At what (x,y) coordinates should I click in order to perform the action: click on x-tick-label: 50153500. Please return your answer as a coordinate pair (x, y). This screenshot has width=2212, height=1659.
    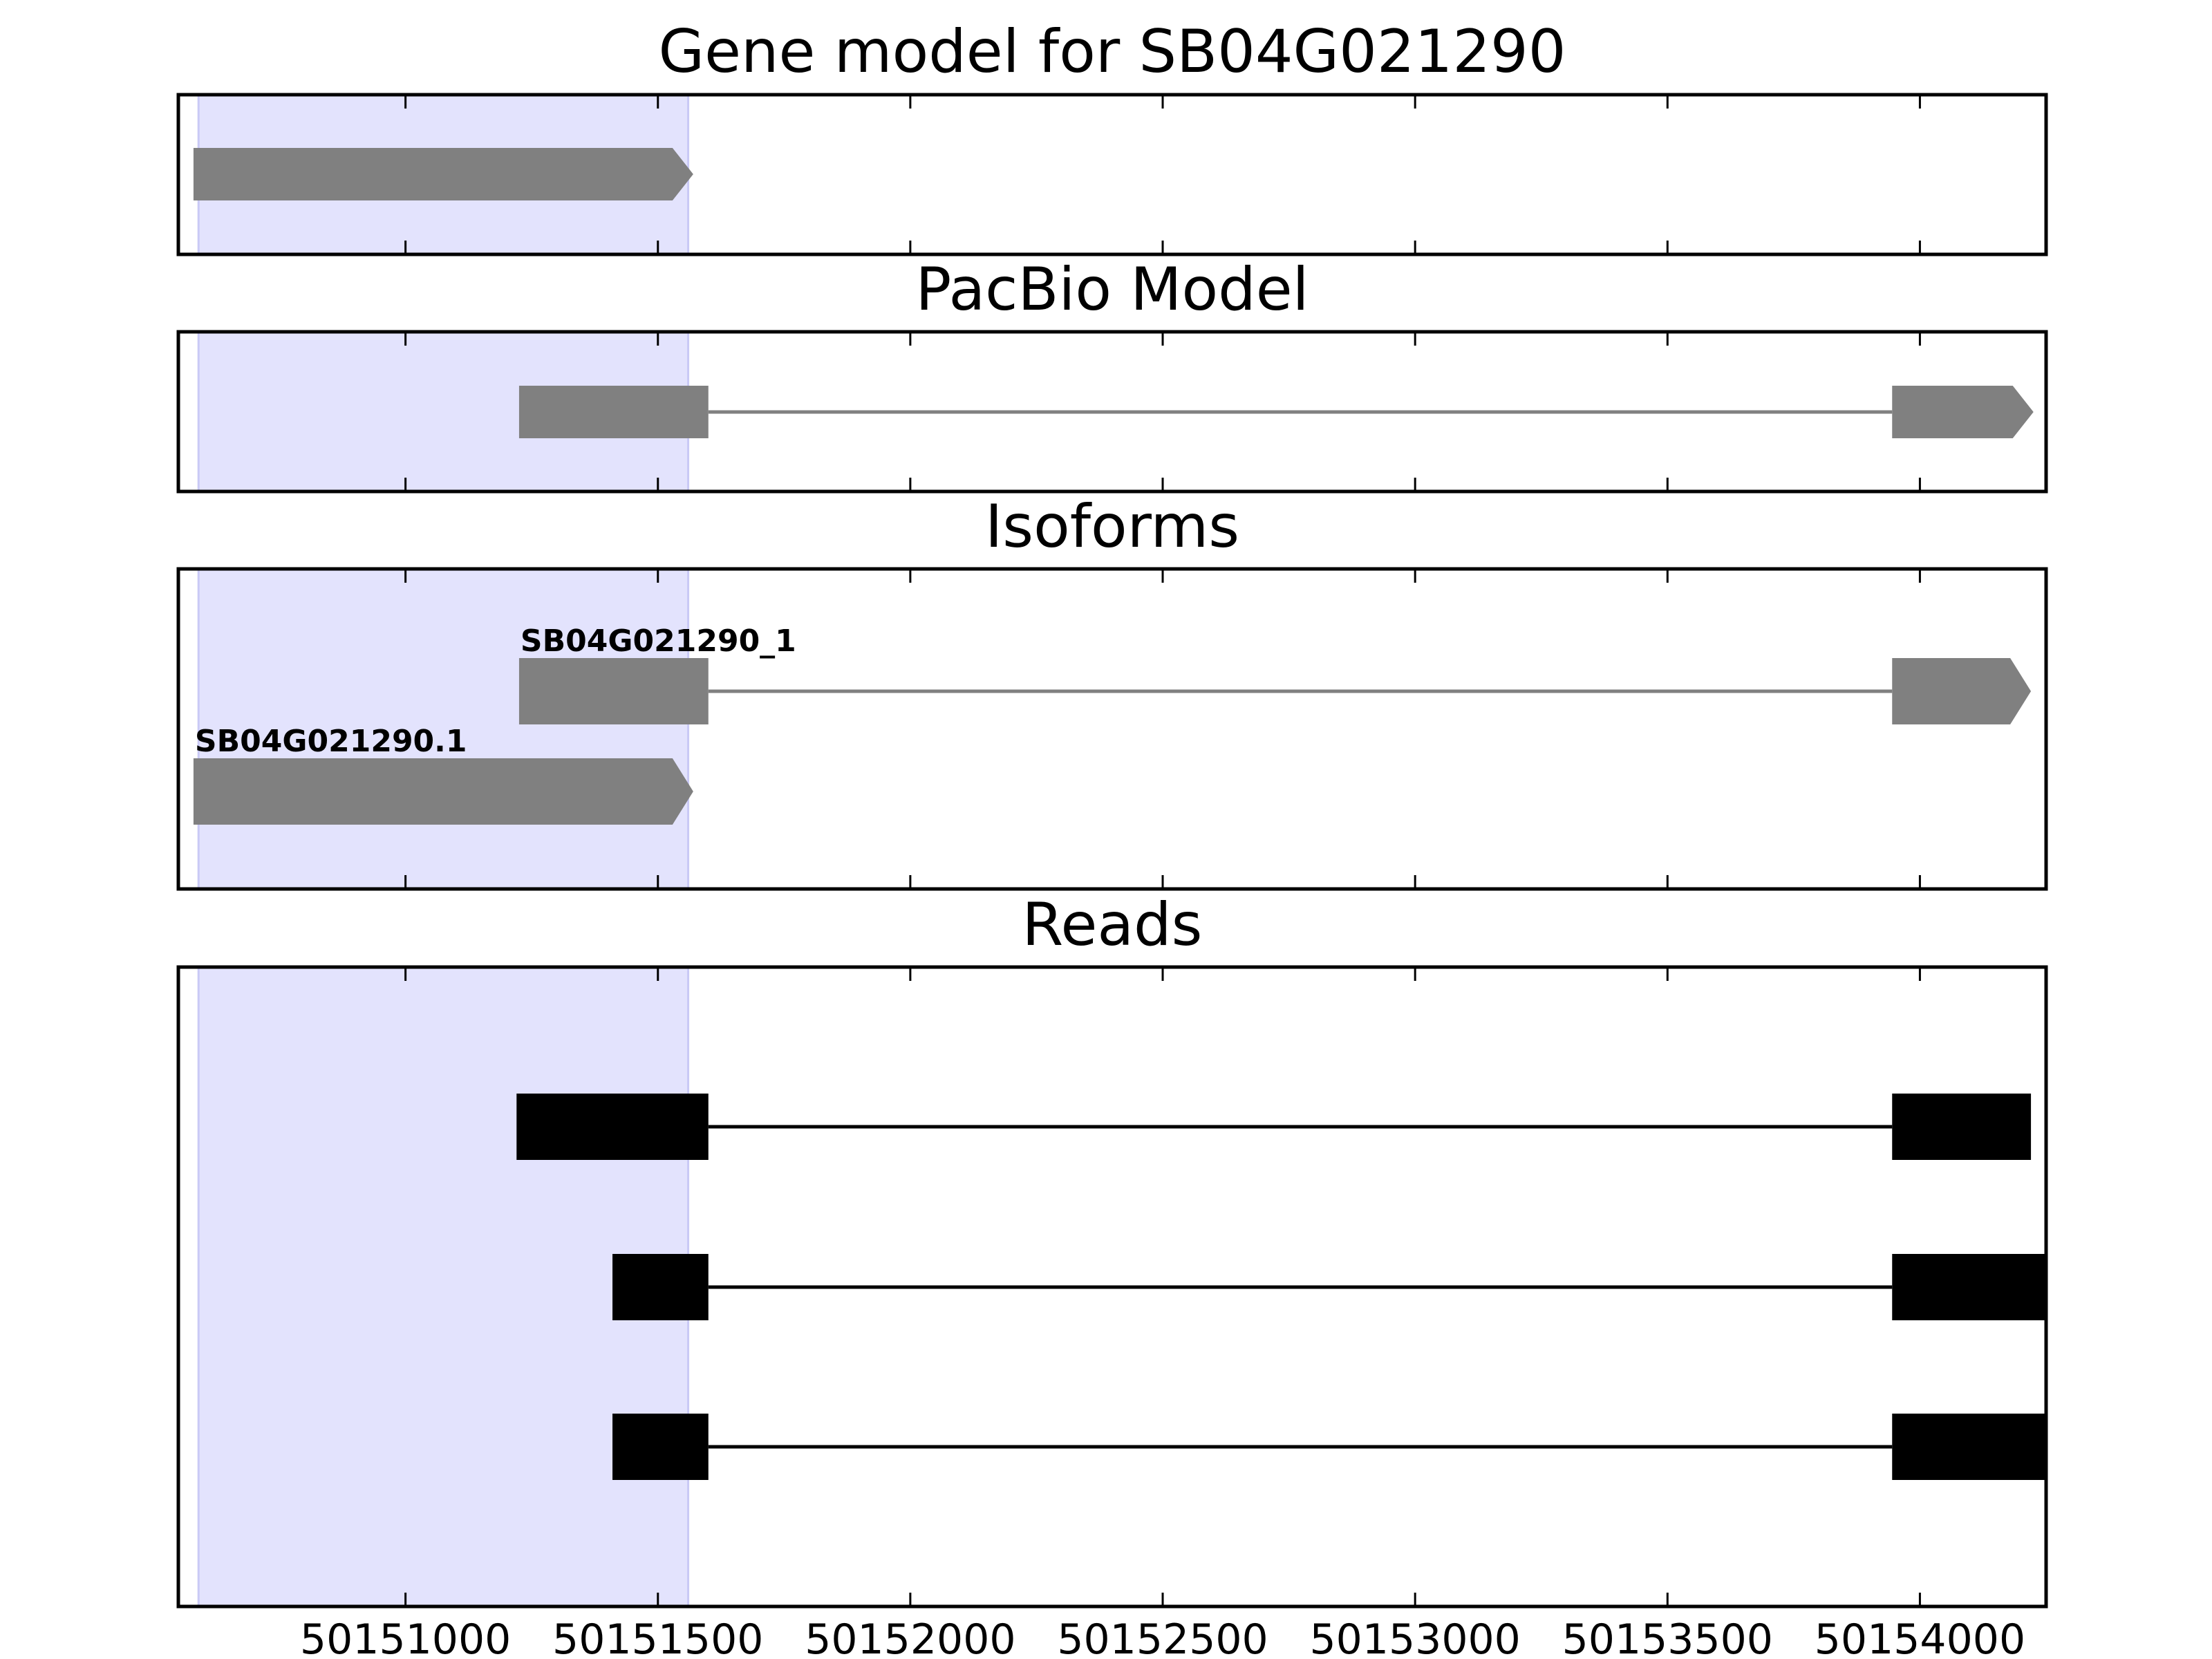
    Looking at the image, I should click on (1667, 1637).